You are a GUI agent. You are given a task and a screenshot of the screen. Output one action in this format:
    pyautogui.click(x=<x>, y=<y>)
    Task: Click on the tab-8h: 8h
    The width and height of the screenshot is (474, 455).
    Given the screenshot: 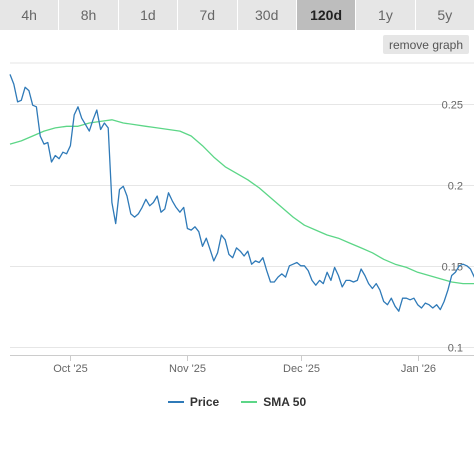 What is the action you would take?
    pyautogui.click(x=88, y=15)
    